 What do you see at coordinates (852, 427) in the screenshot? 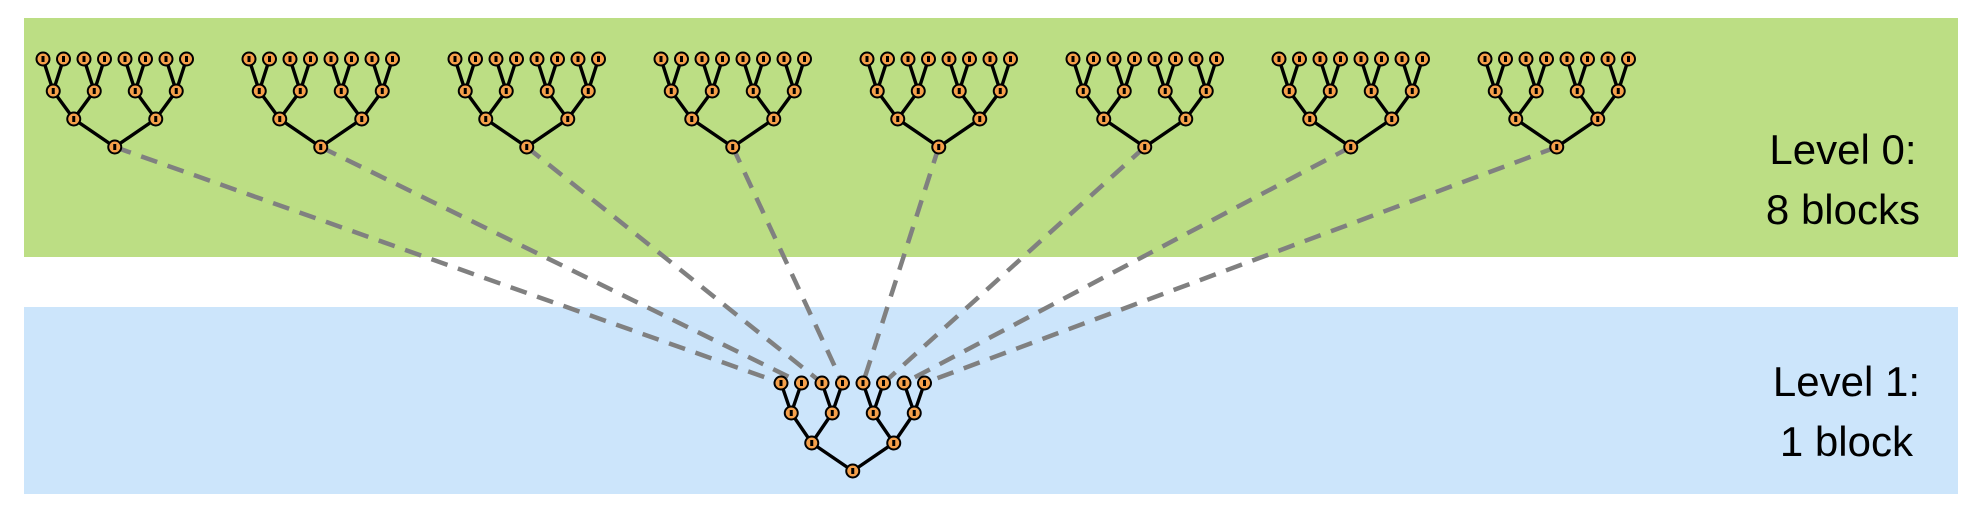
I see `level-1-tree` at bounding box center [852, 427].